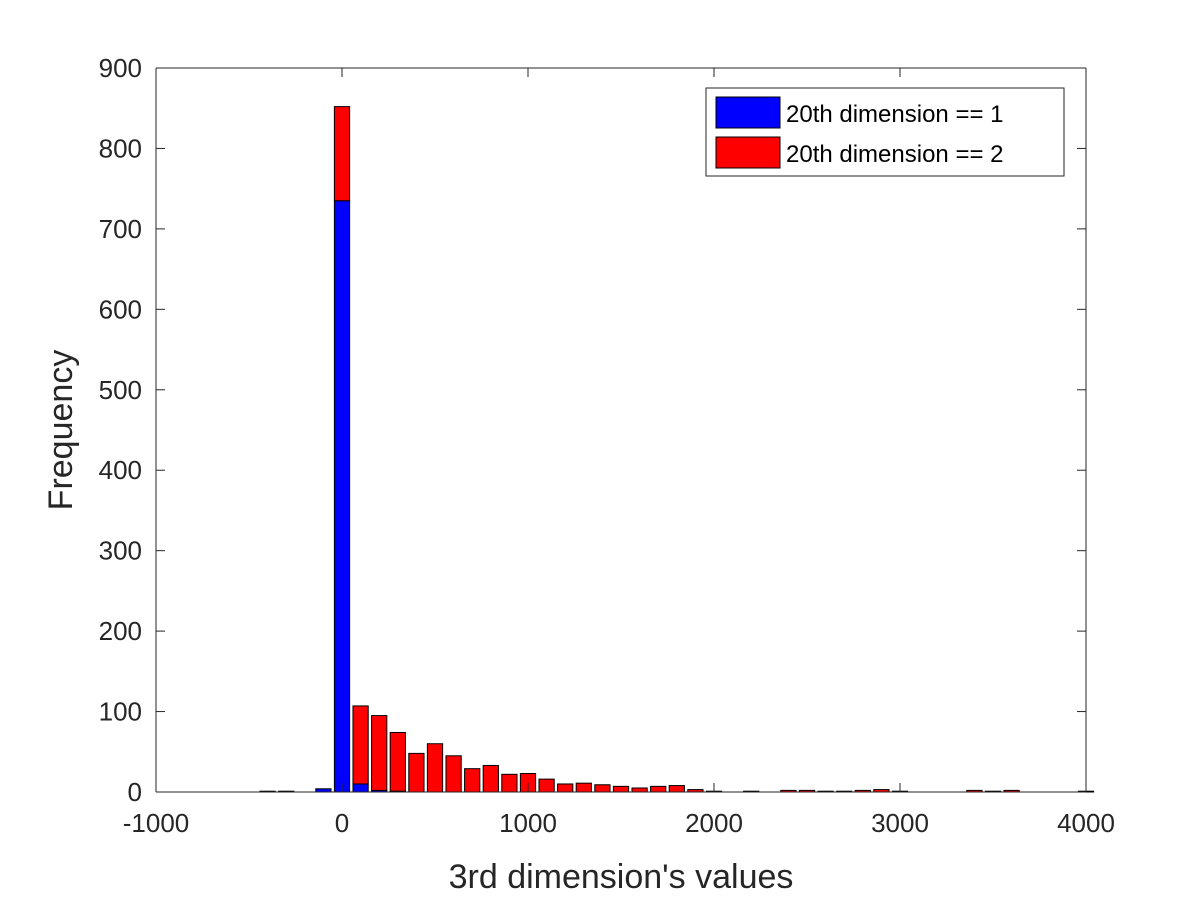 This screenshot has height=900, width=1200. I want to click on x-tick-label: -1000, so click(156, 823).